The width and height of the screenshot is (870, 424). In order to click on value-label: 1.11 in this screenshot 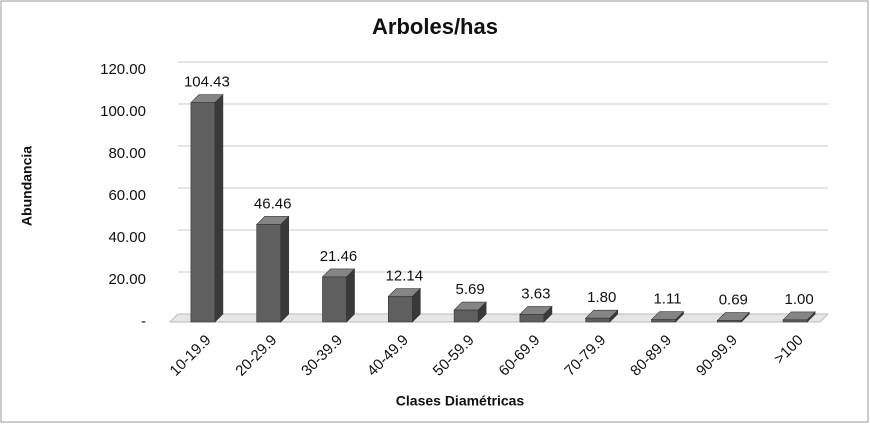, I will do `click(667, 299)`.